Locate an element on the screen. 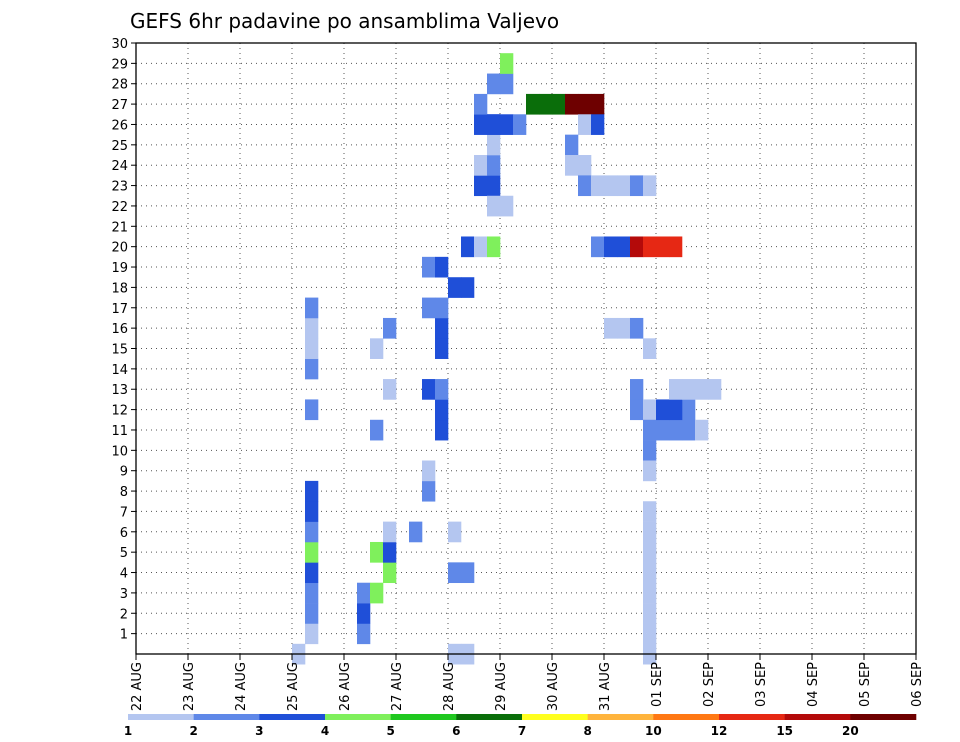 The width and height of the screenshot is (960, 742). y-tick-label: 15 is located at coordinates (119, 350).